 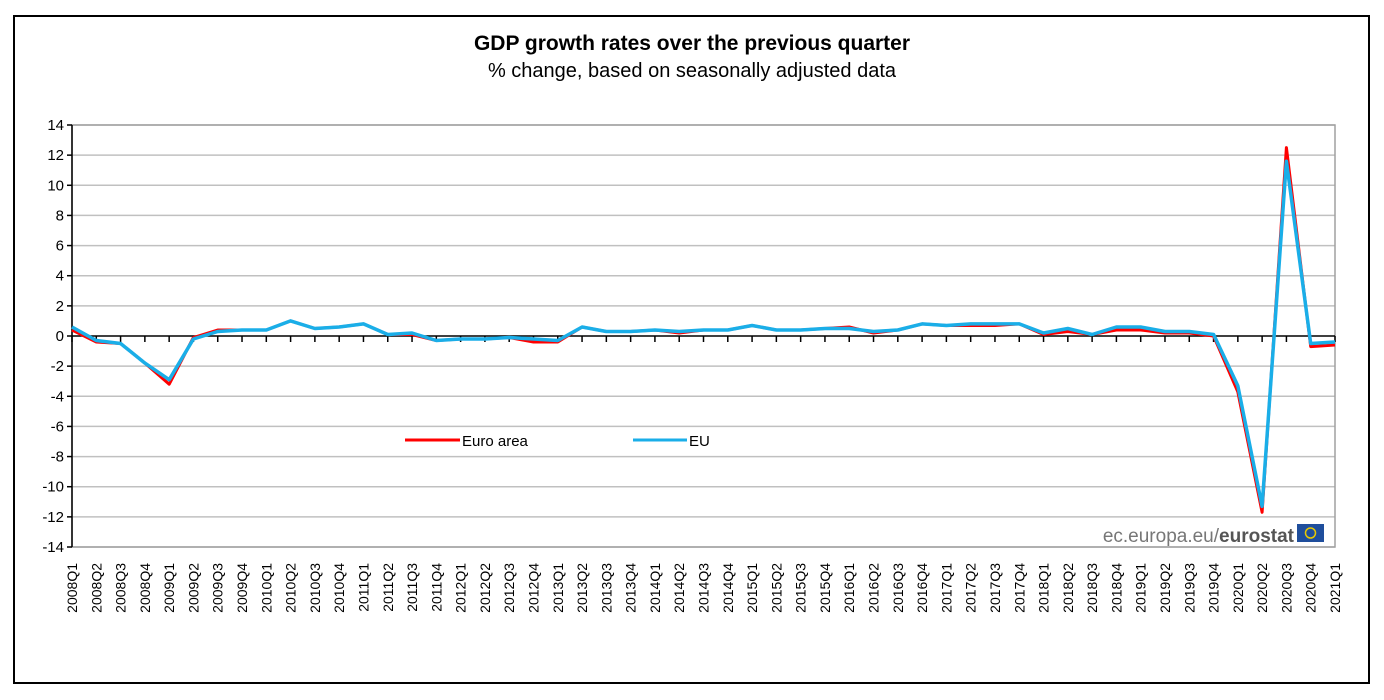 I want to click on eu-stars-icon, so click(x=1310, y=533).